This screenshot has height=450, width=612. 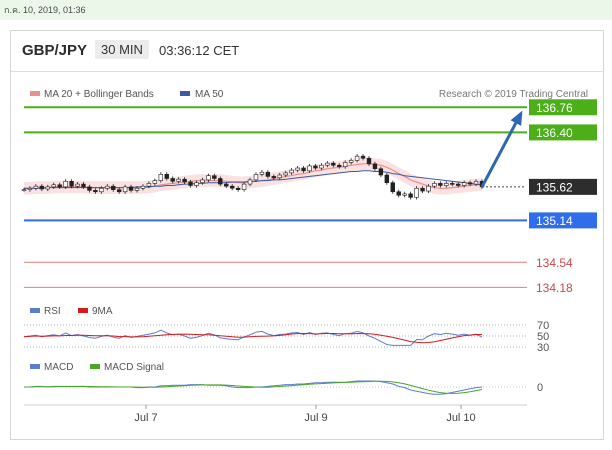 What do you see at coordinates (554, 187) in the screenshot?
I see `level-label-2: 135.62` at bounding box center [554, 187].